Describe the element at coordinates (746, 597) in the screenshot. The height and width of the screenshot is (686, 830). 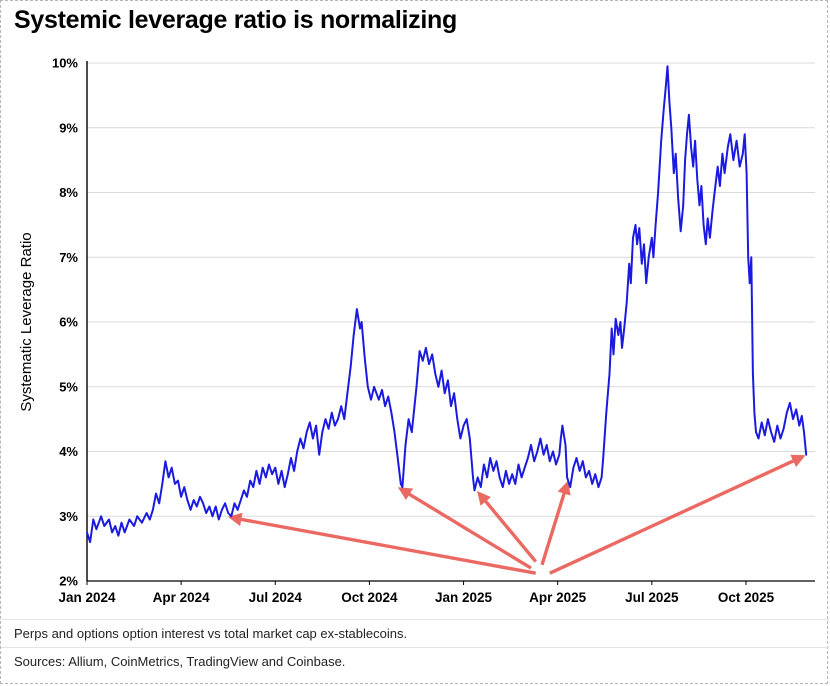
I see `x-tick-label: Oct 2025` at that location.